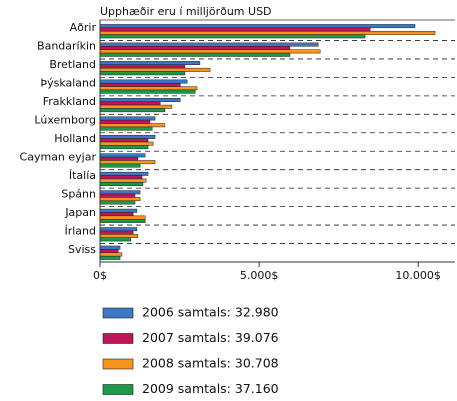  I want to click on y-tick-label: Bretland, so click(72, 64).